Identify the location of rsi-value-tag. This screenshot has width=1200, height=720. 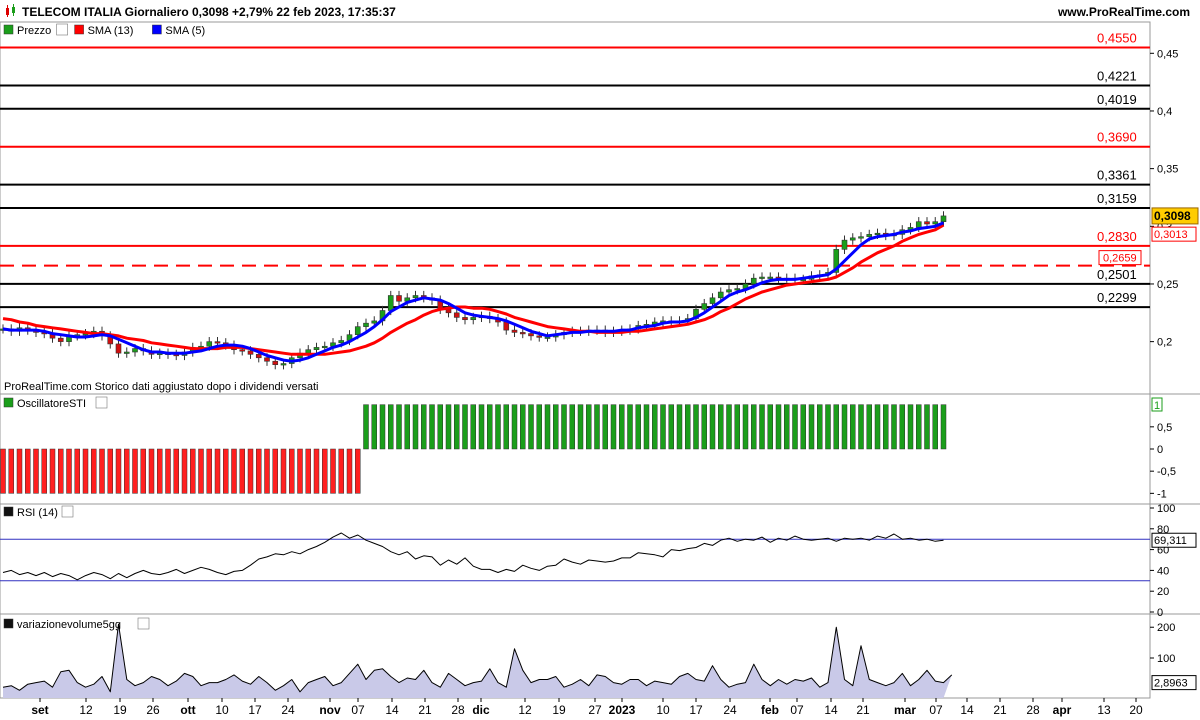
(1174, 540).